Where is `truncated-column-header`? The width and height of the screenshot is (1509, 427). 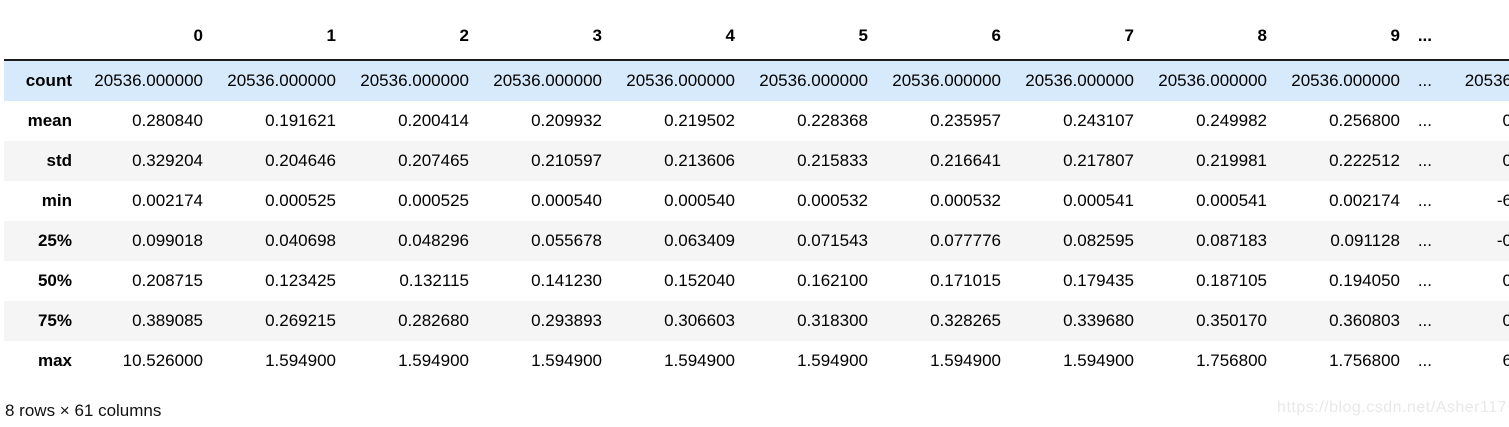 truncated-column-header is located at coordinates (1470, 30).